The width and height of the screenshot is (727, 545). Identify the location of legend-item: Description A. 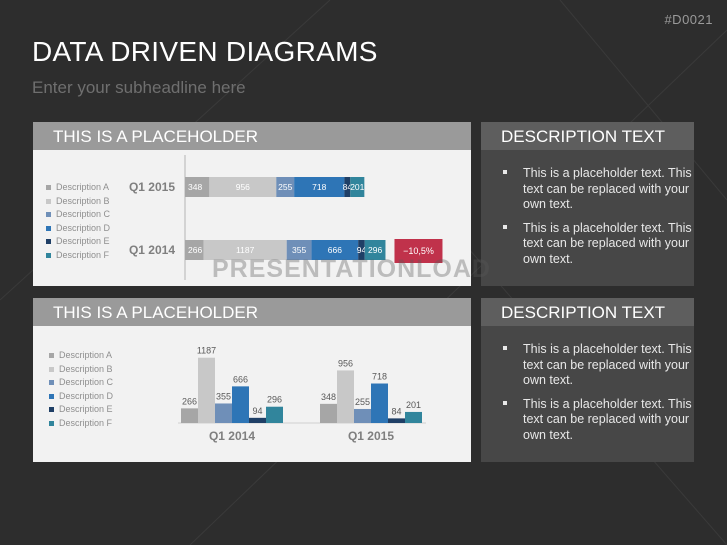
(78, 188).